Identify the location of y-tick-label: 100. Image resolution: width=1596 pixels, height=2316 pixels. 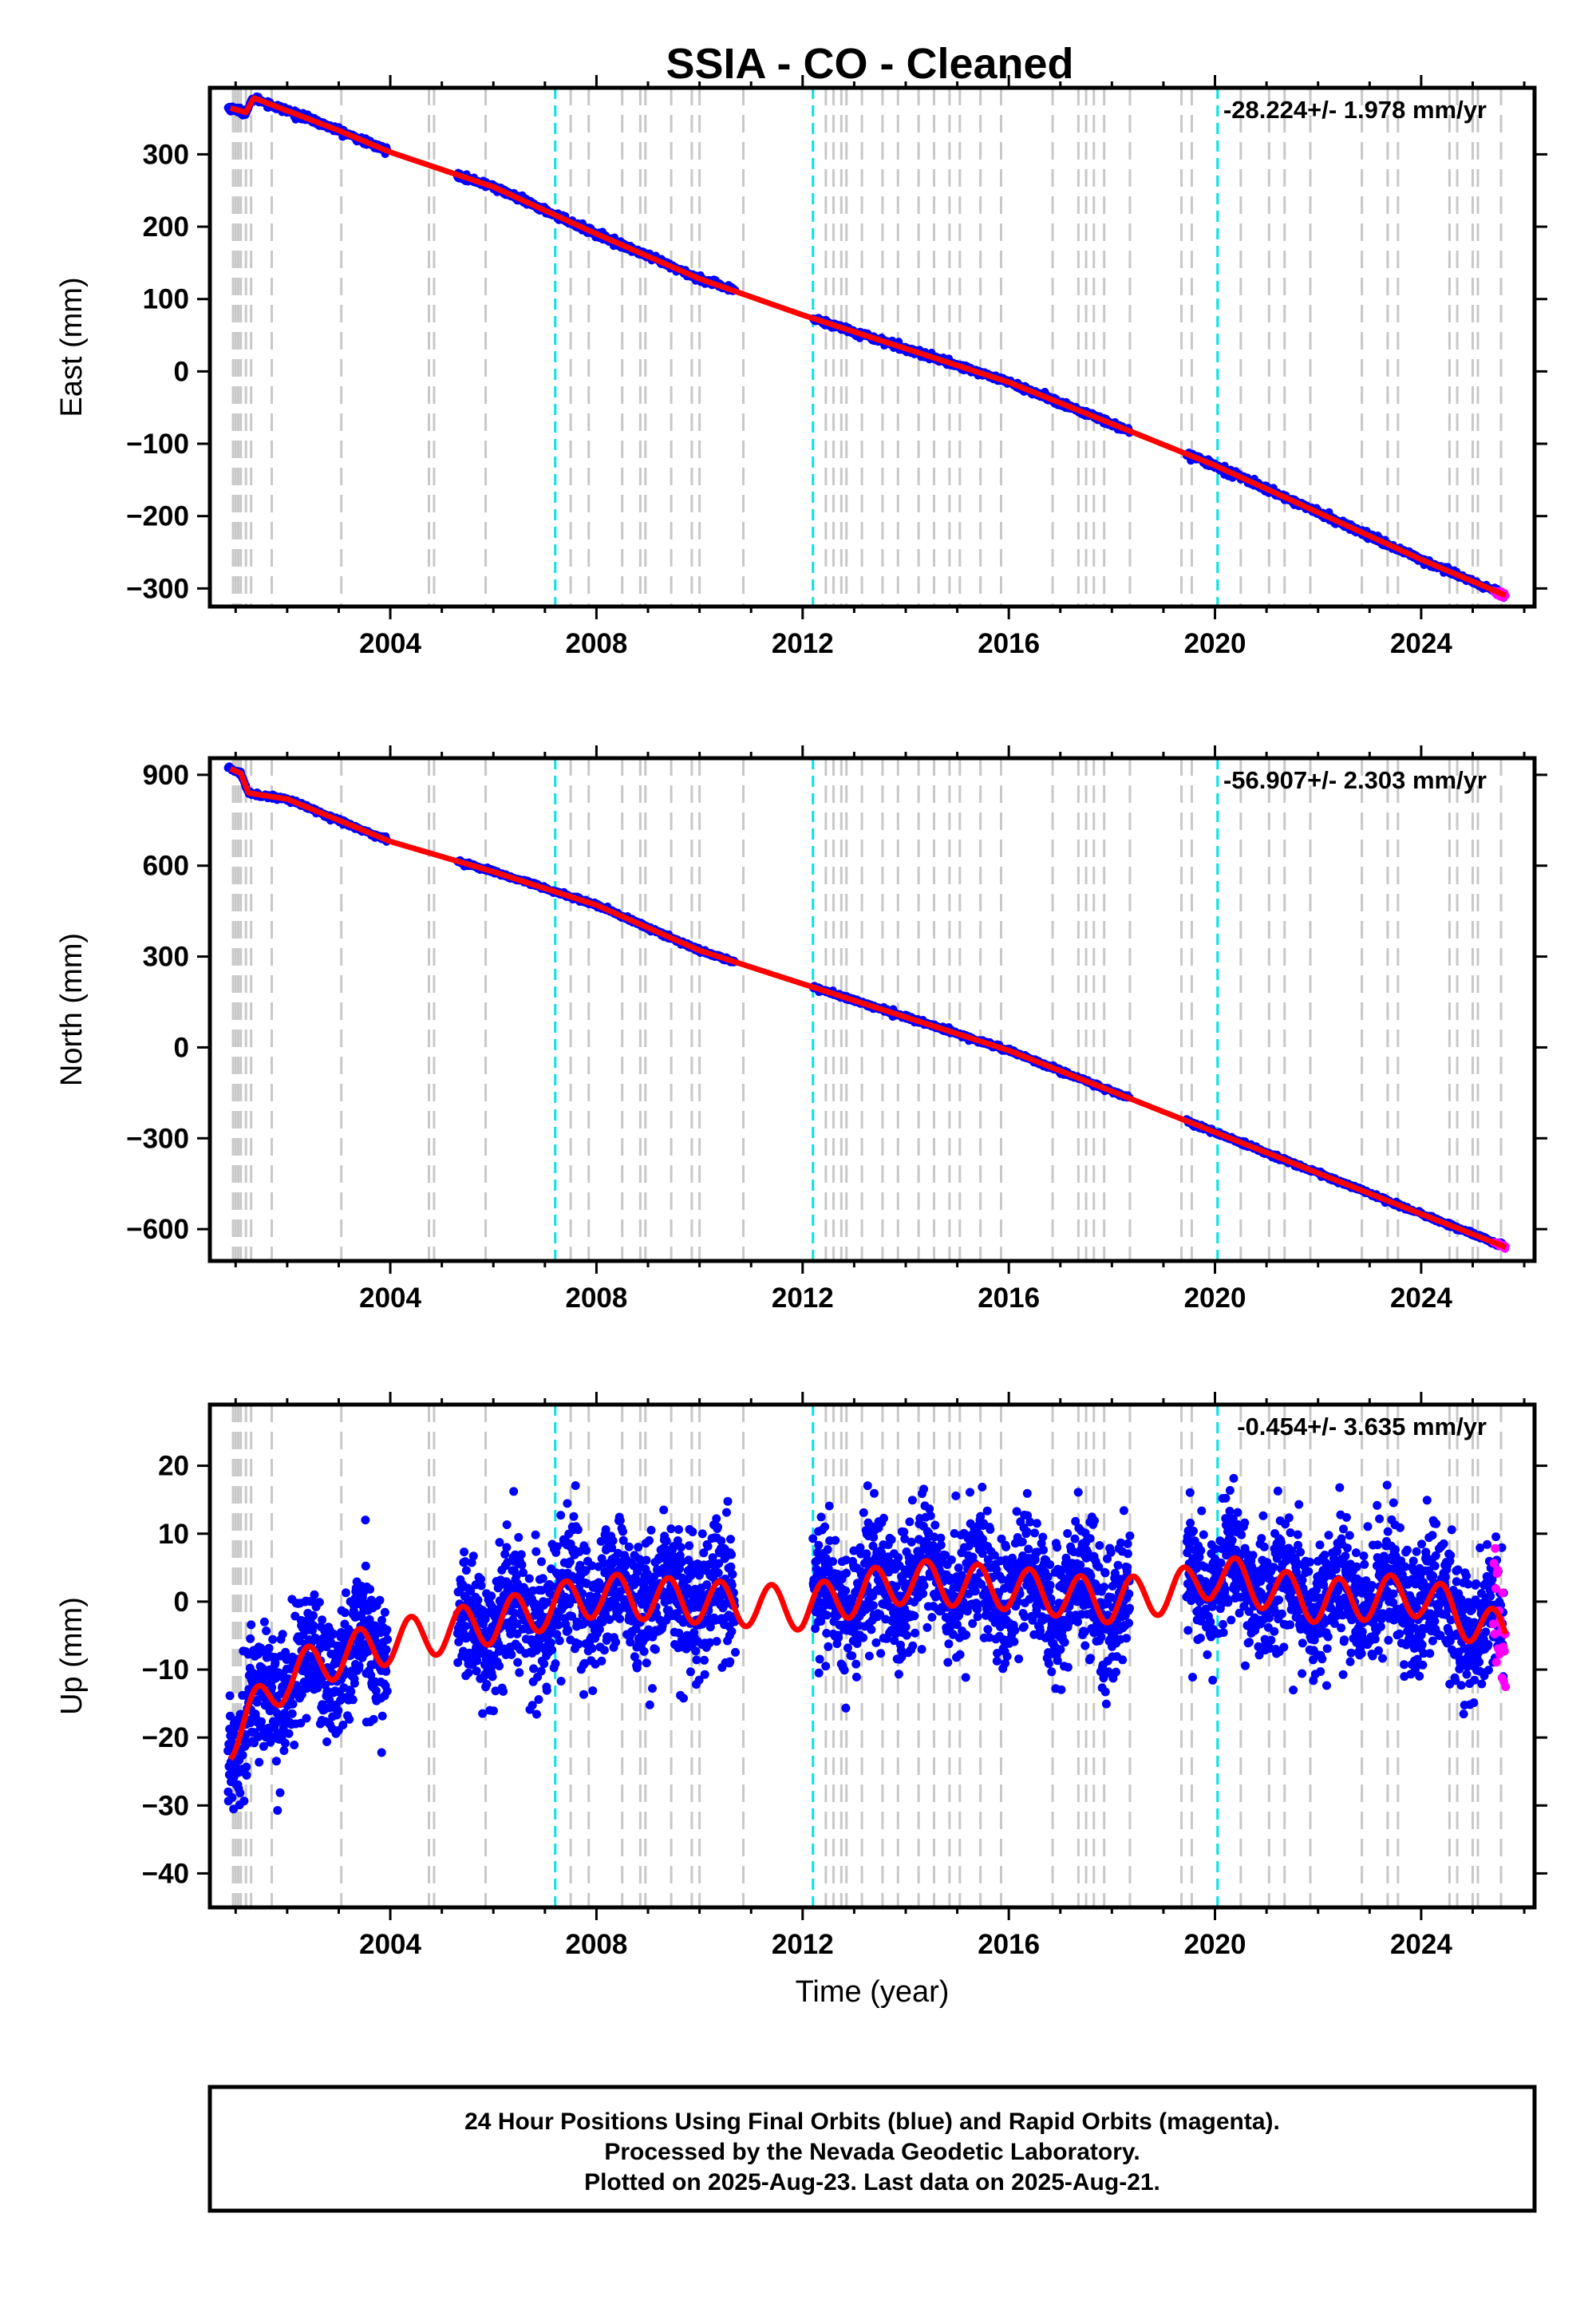
(166, 299).